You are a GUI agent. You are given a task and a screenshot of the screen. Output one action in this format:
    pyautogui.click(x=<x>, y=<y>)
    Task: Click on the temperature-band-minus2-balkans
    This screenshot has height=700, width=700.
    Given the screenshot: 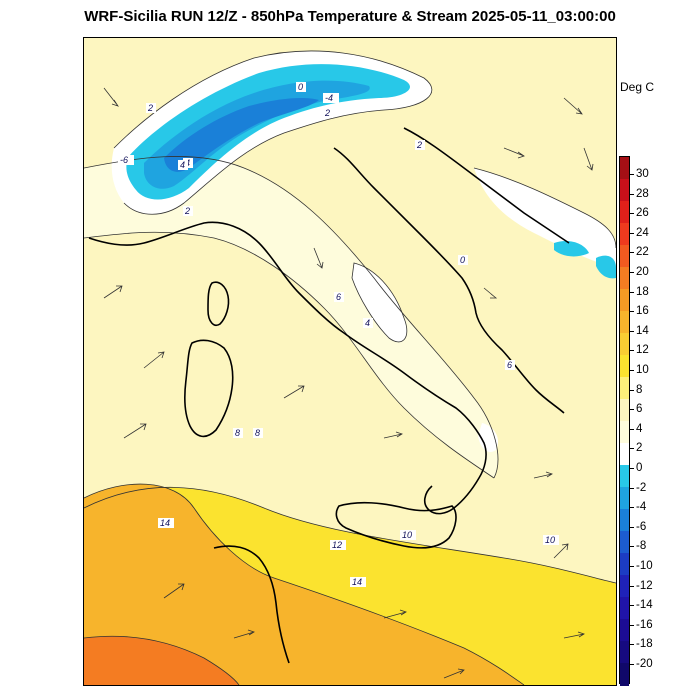 What is the action you would take?
    pyautogui.click(x=571, y=249)
    